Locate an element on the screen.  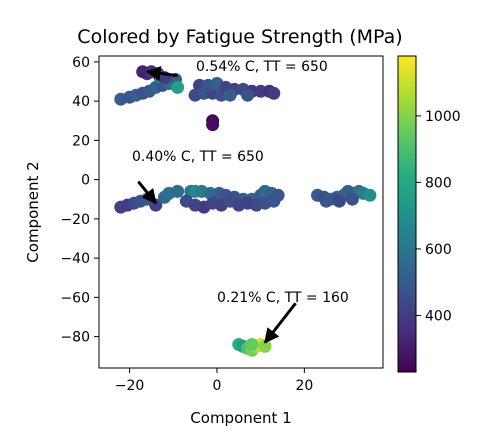
colorbar-tick-label: 800 is located at coordinates (438, 183).